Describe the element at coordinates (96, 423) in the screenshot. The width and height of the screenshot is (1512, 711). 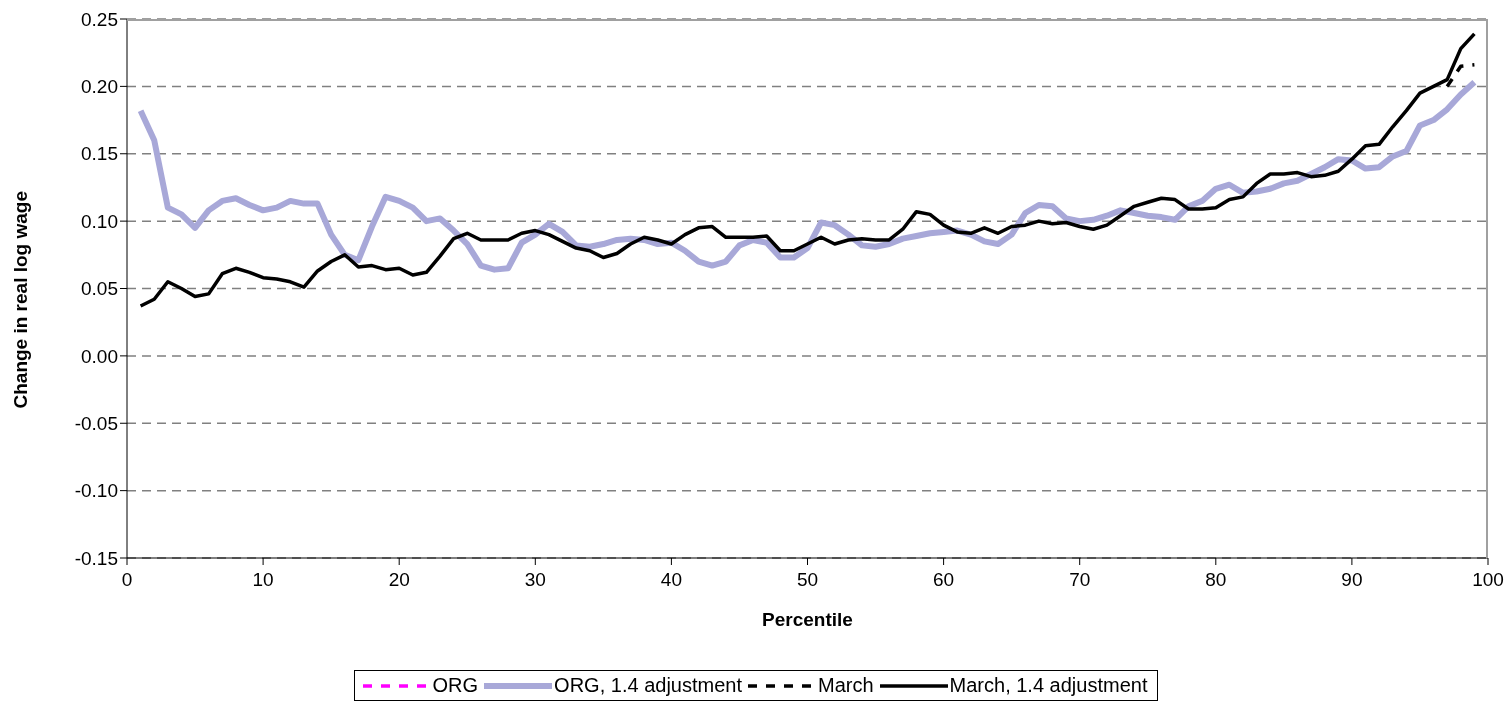
I see `y-tick-label: -0.05` at that location.